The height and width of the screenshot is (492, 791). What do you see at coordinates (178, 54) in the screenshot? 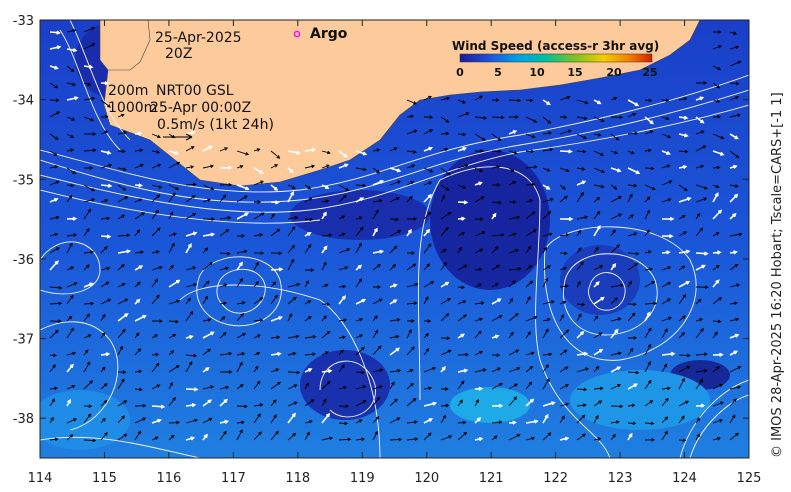
I see `date-line2: 20Z` at bounding box center [178, 54].